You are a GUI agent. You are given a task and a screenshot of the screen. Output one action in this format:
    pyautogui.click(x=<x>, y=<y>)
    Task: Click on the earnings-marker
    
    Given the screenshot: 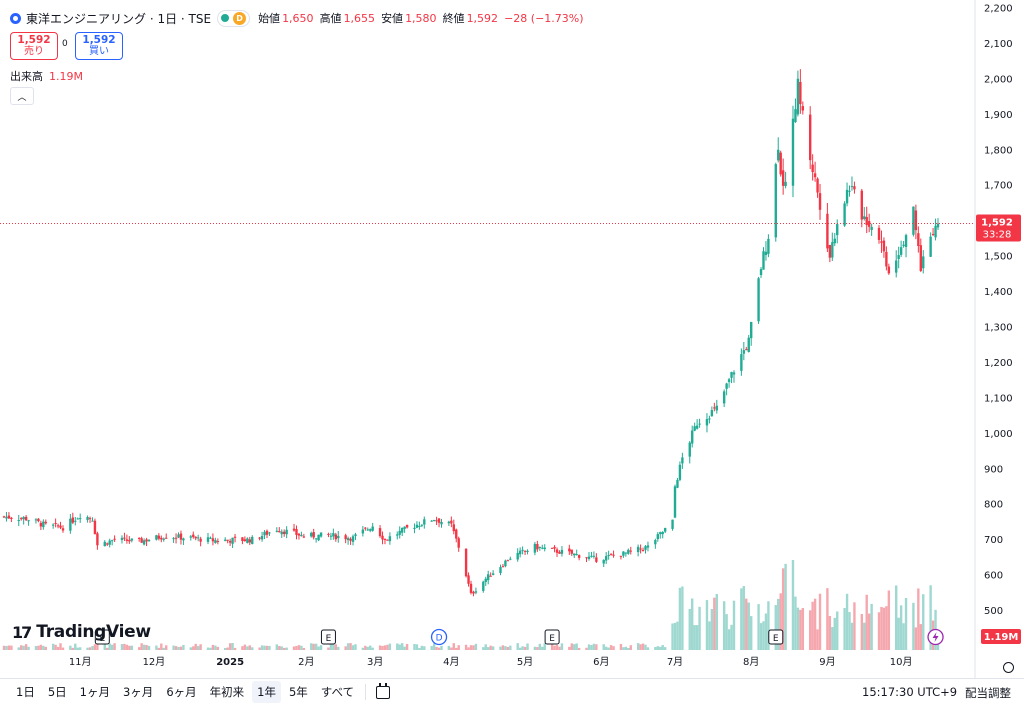 What is the action you would take?
    pyautogui.click(x=776, y=637)
    